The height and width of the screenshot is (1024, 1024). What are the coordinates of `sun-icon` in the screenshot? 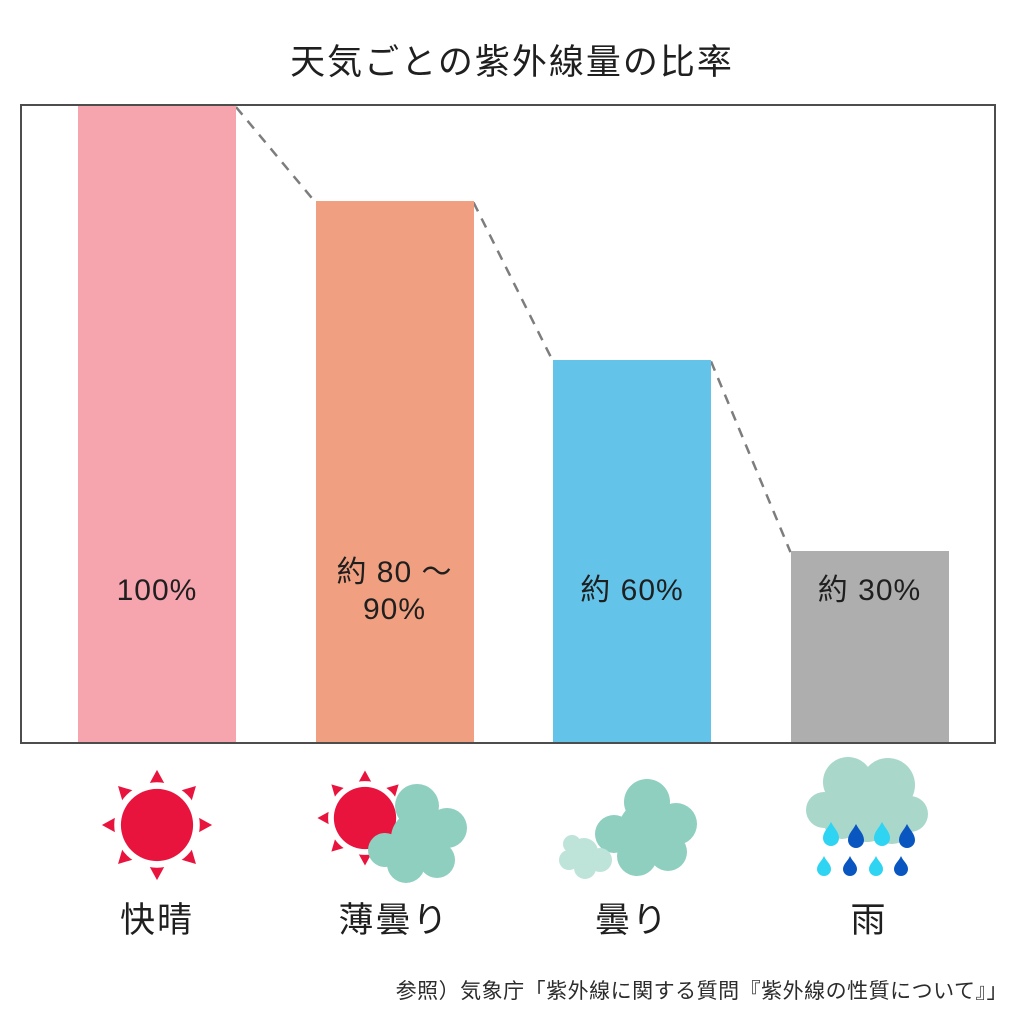 It's located at (157, 825).